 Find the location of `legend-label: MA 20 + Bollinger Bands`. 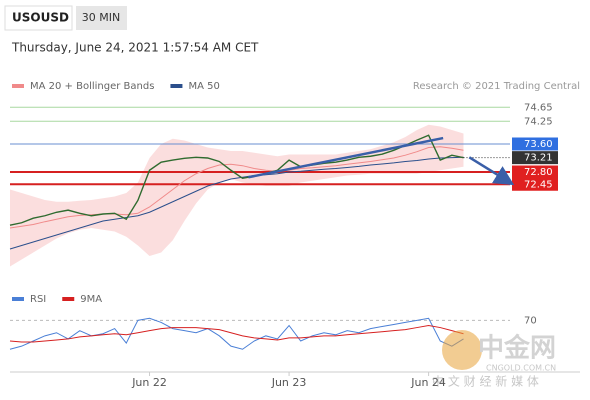

legend-label: MA 20 + Bollinger Bands is located at coordinates (92, 86).